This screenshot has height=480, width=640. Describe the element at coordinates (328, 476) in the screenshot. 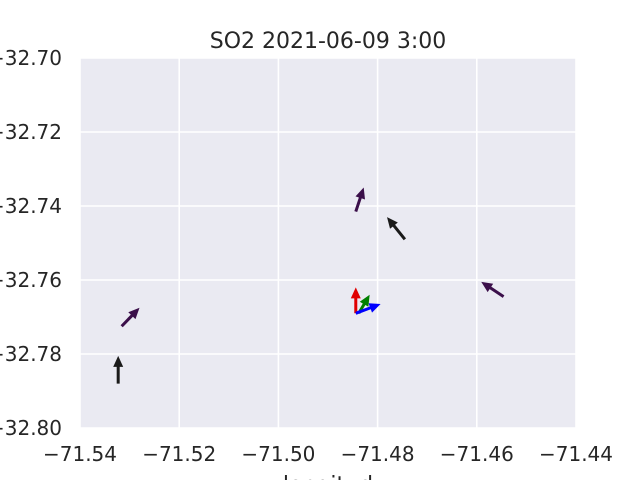

I see `x-axis-label: longitud` at that location.